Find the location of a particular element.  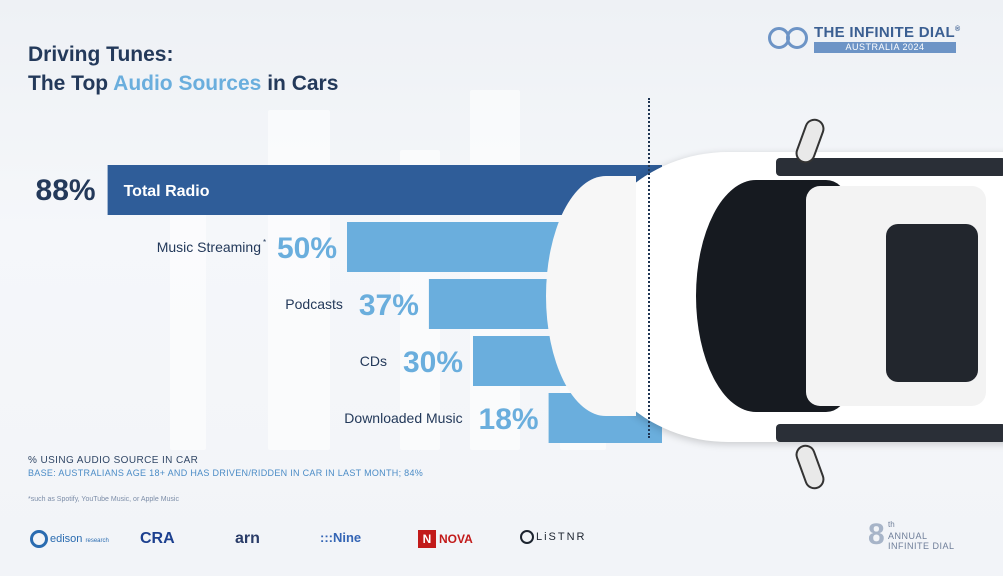

arn-logo: arn is located at coordinates (247, 538).